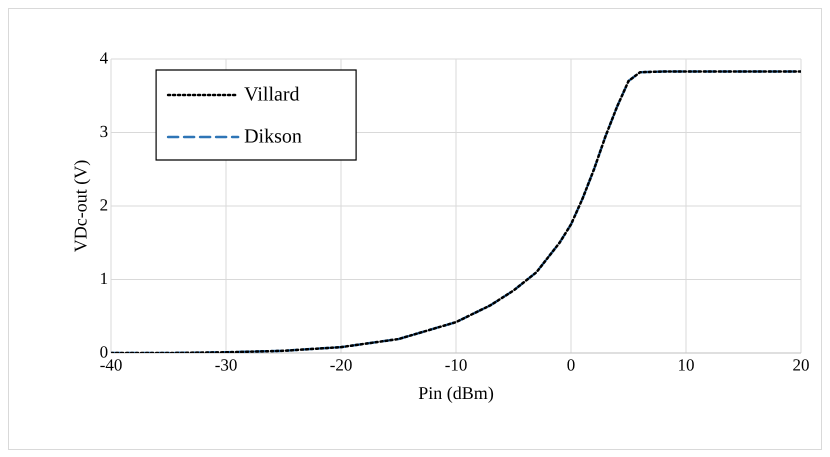  What do you see at coordinates (104, 58) in the screenshot?
I see `y-tick-label: 4` at bounding box center [104, 58].